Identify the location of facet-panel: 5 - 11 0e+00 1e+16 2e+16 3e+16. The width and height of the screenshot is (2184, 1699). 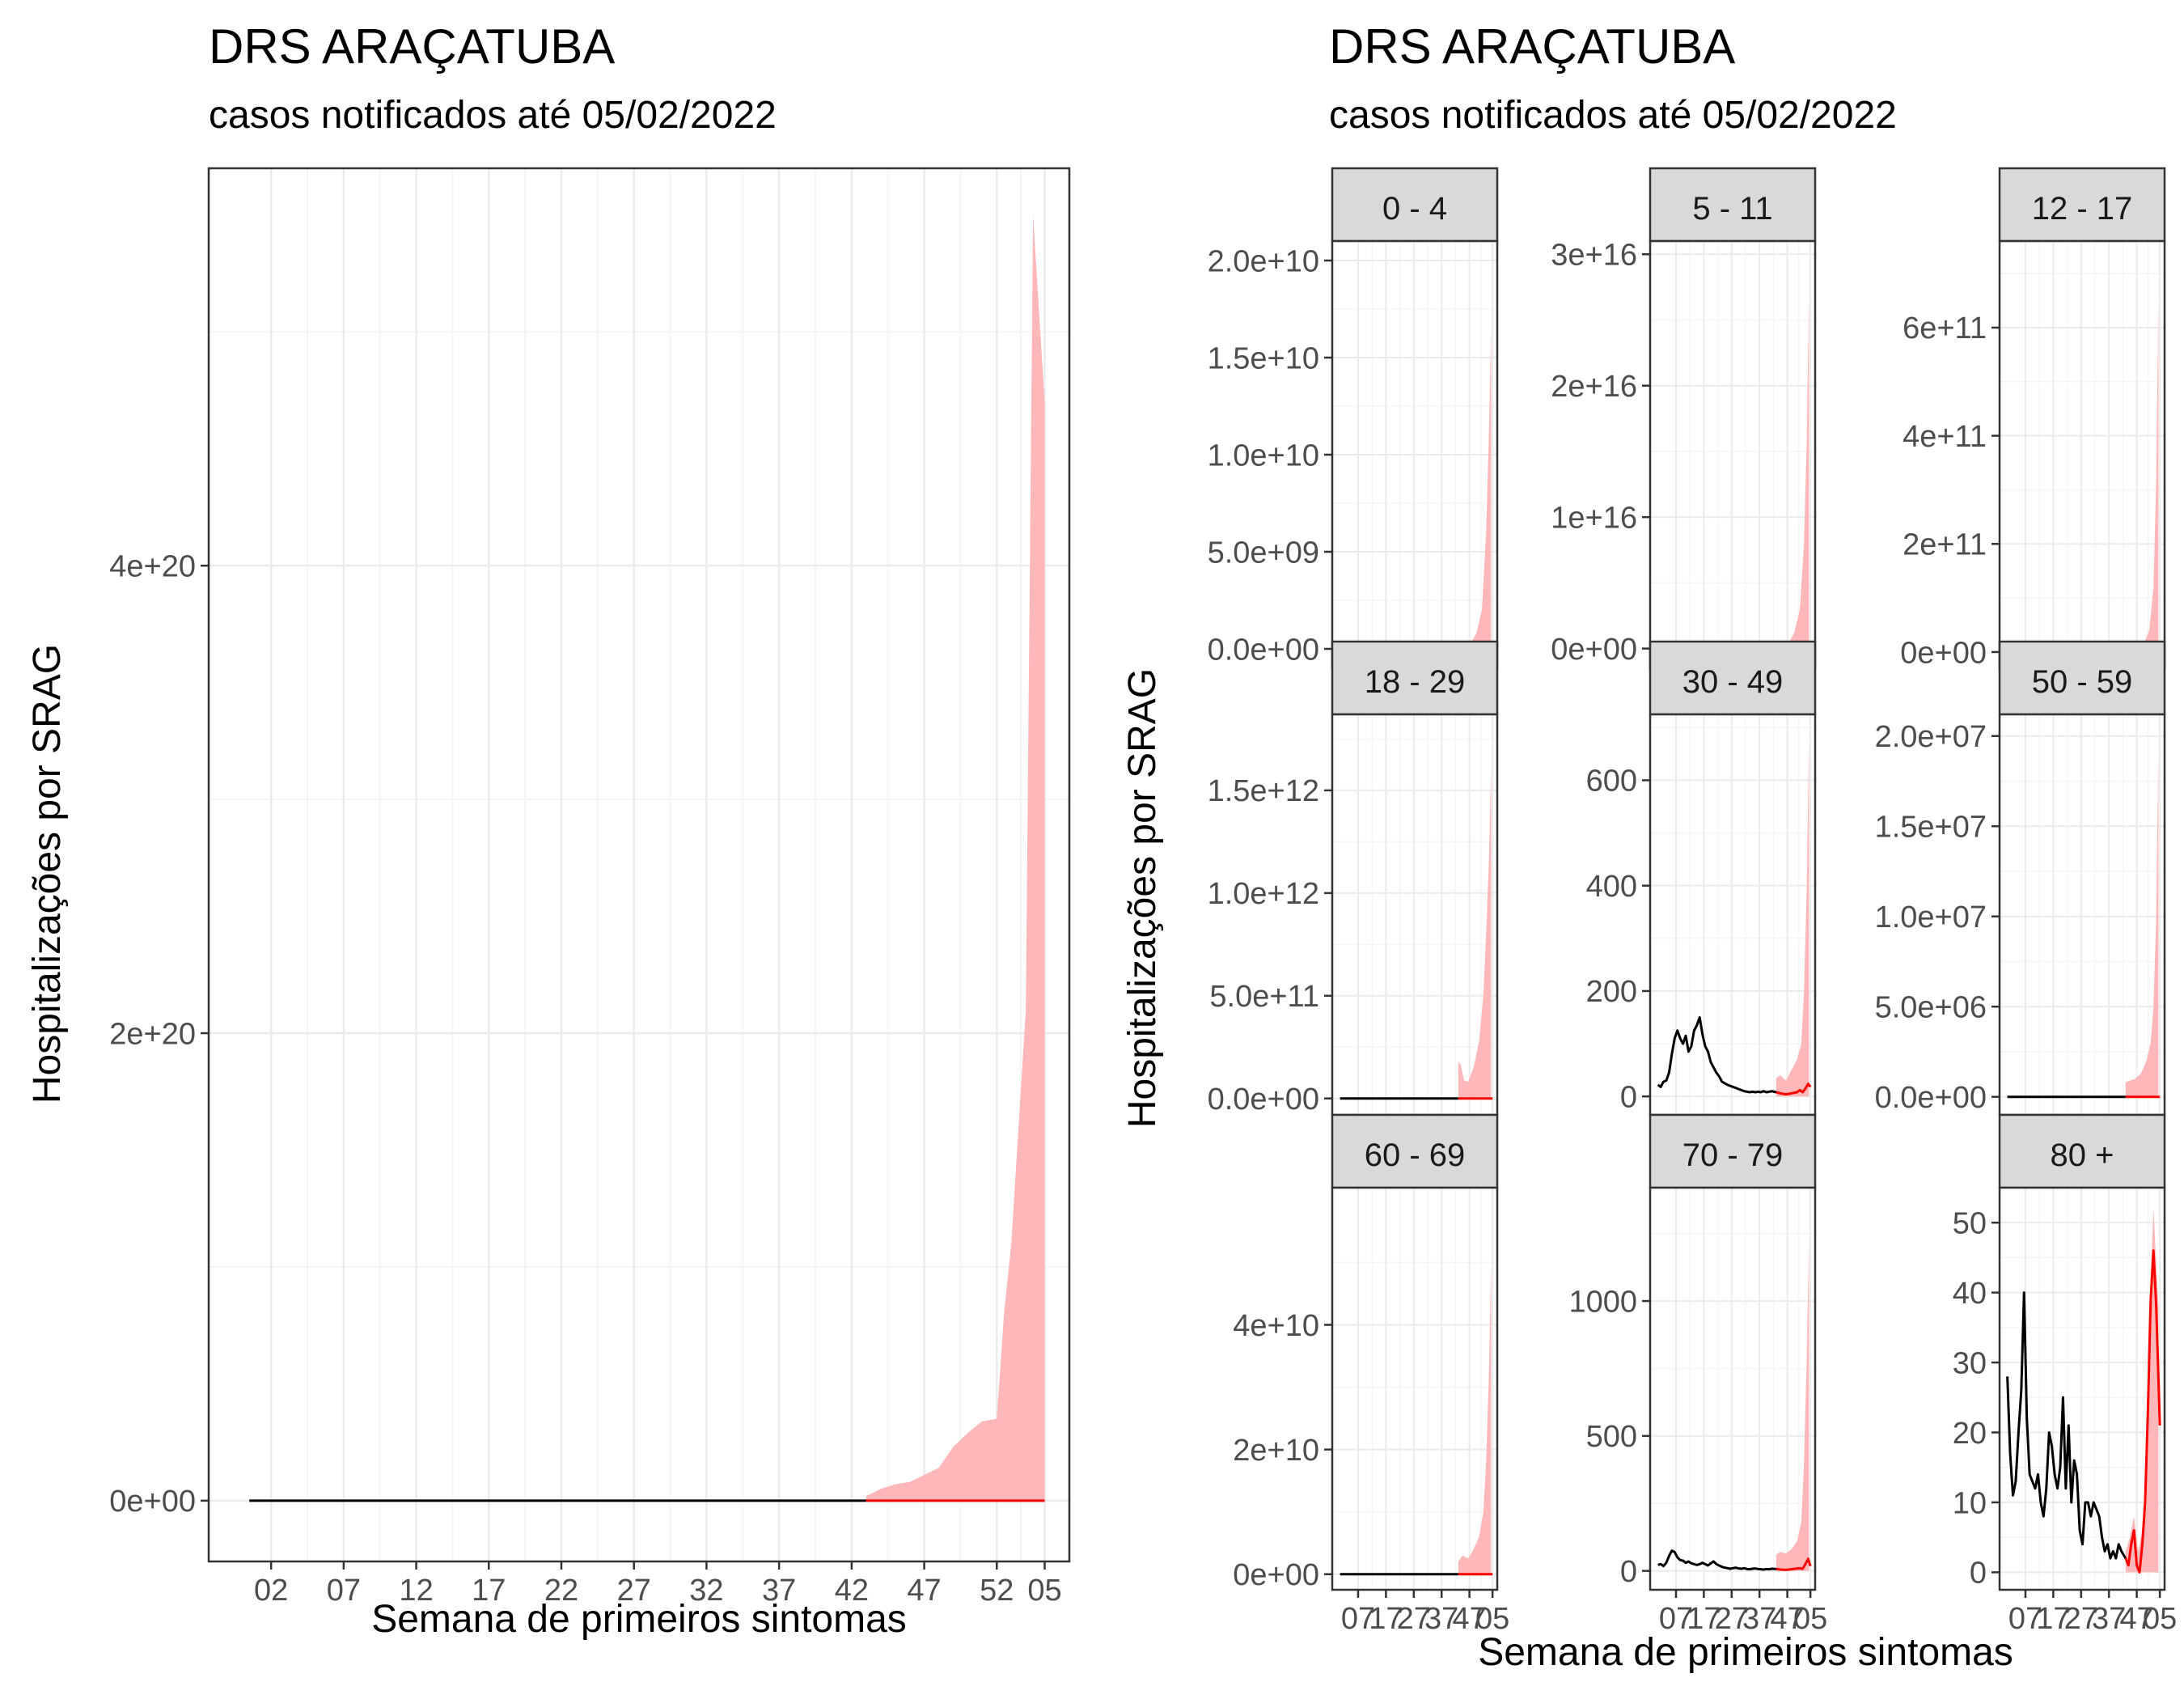
(1684, 418).